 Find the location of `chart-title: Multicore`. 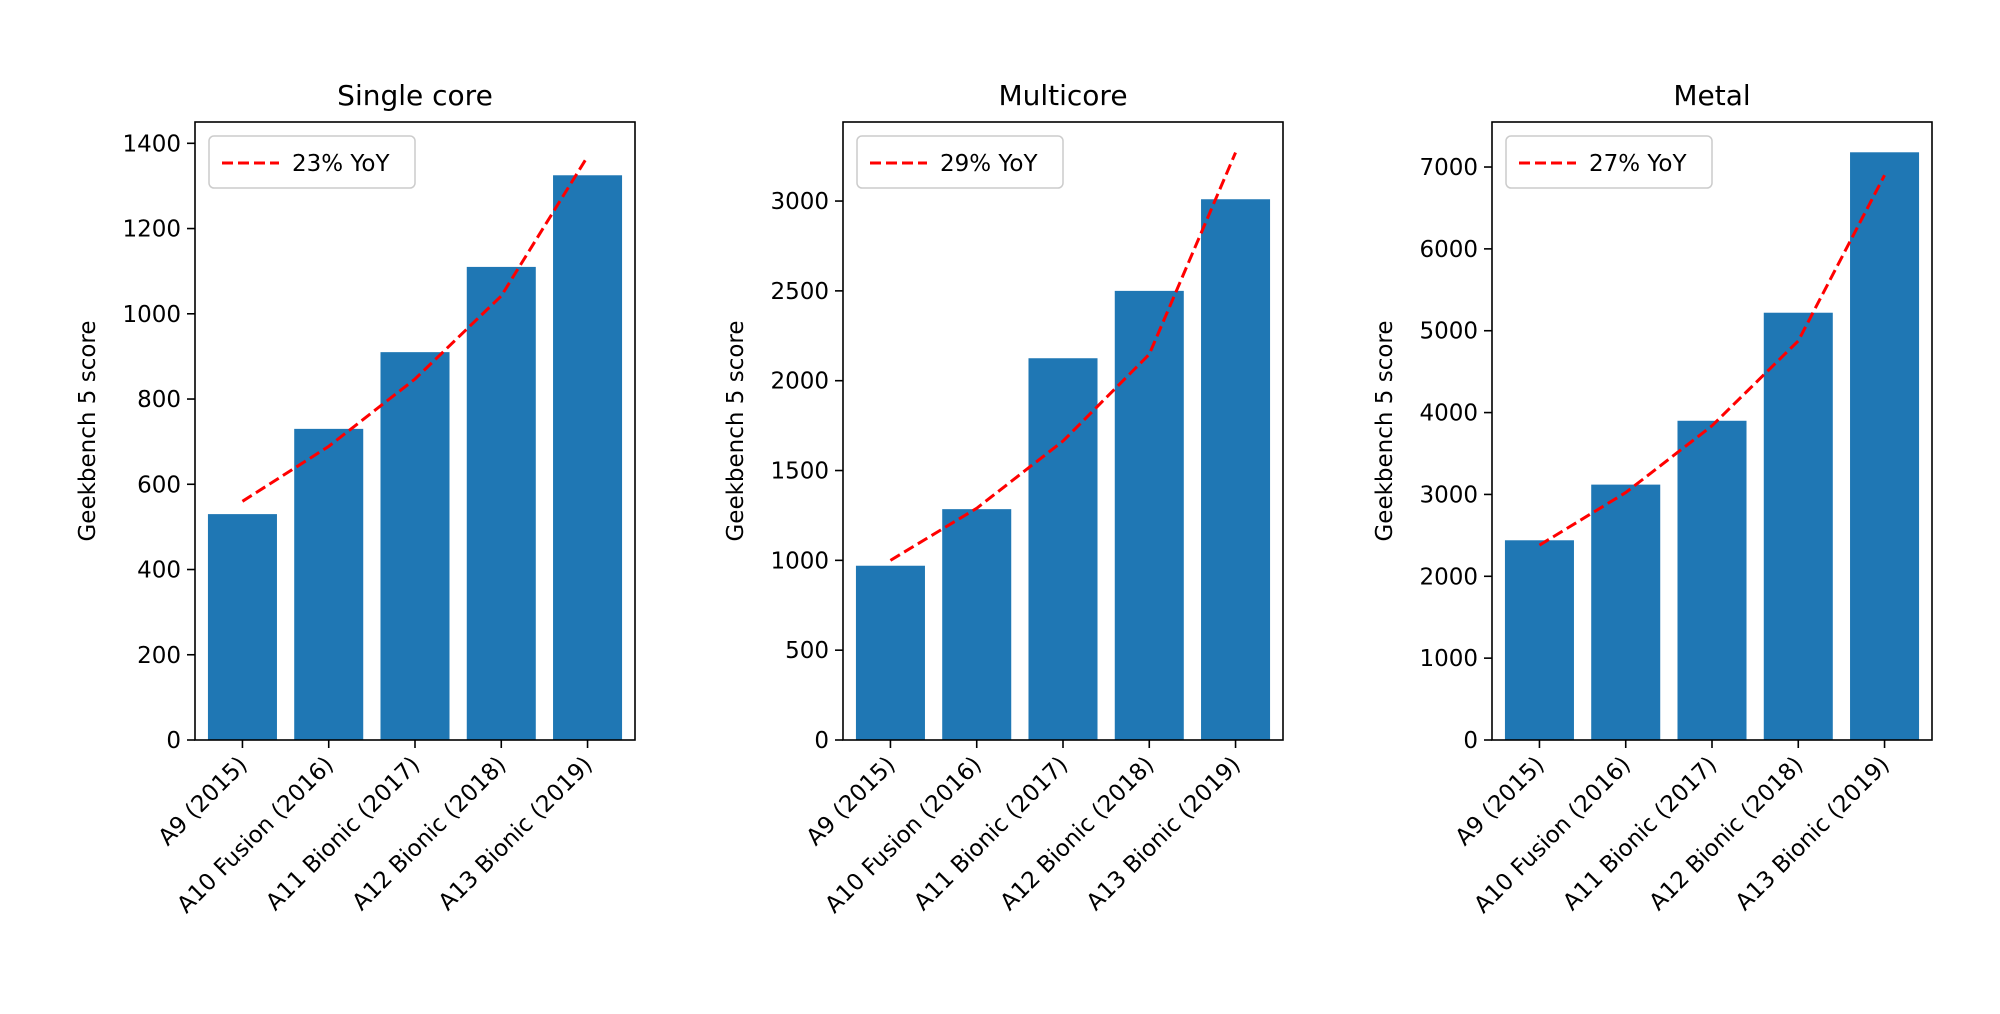

chart-title: Multicore is located at coordinates (1062, 95).